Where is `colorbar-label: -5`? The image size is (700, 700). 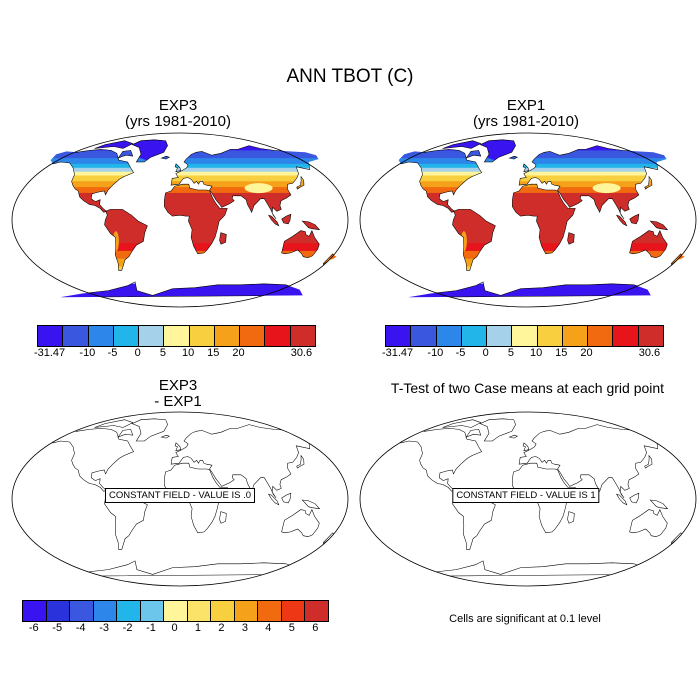 colorbar-label: -5 is located at coordinates (57, 628).